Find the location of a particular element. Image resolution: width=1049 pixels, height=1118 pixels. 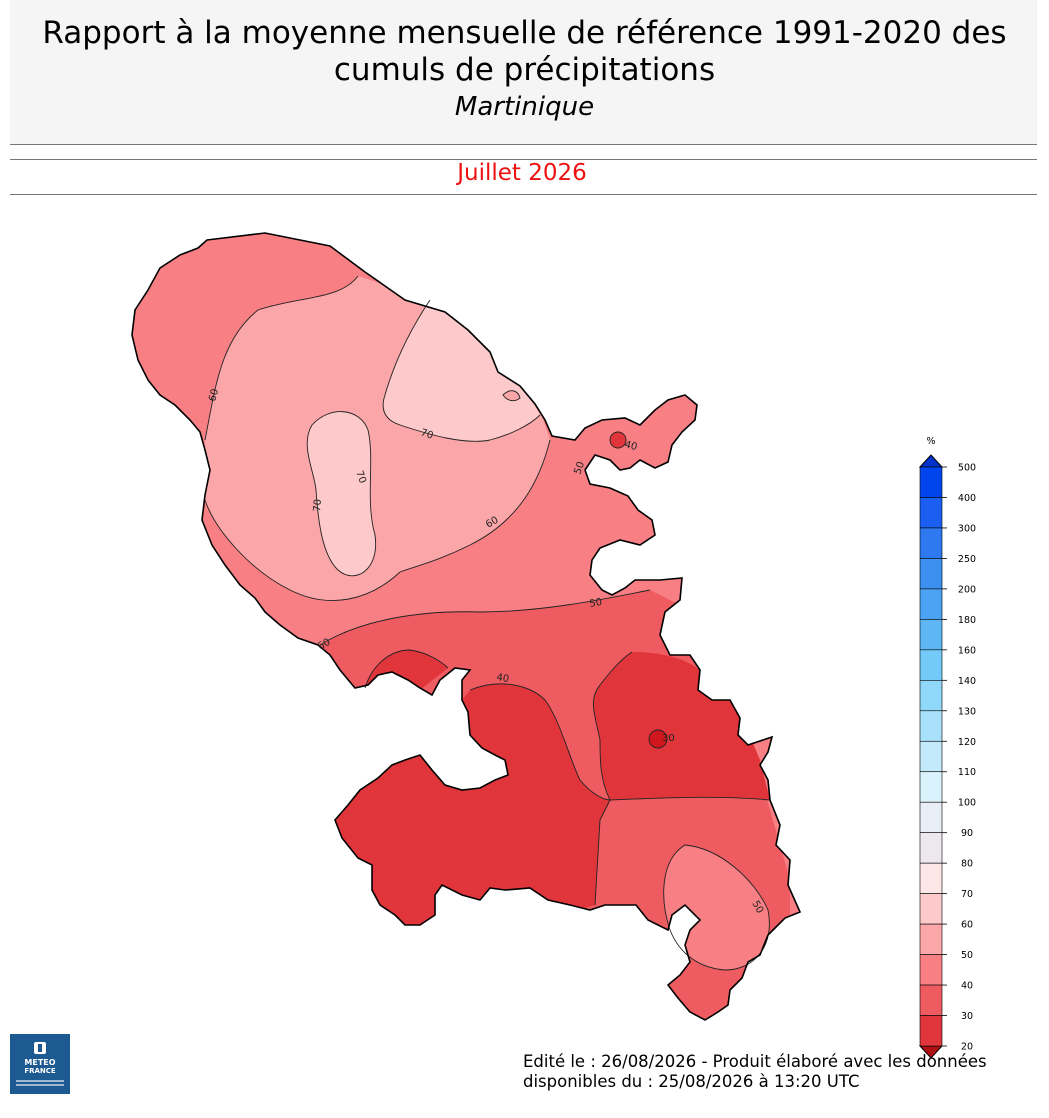

legend-tick-label: 100 is located at coordinates (967, 803).